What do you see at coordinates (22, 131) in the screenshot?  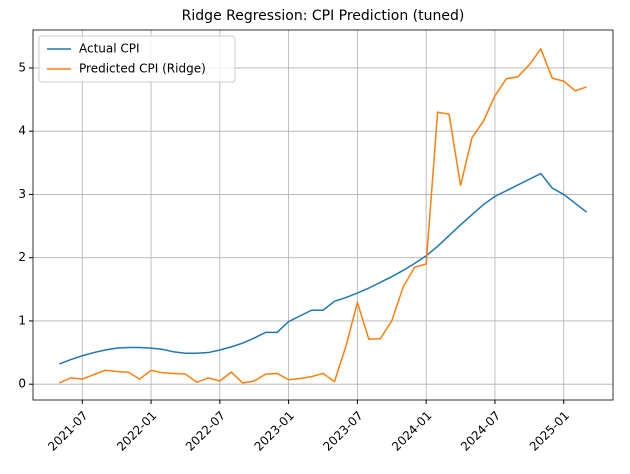 I see `y-tick-label: 4` at bounding box center [22, 131].